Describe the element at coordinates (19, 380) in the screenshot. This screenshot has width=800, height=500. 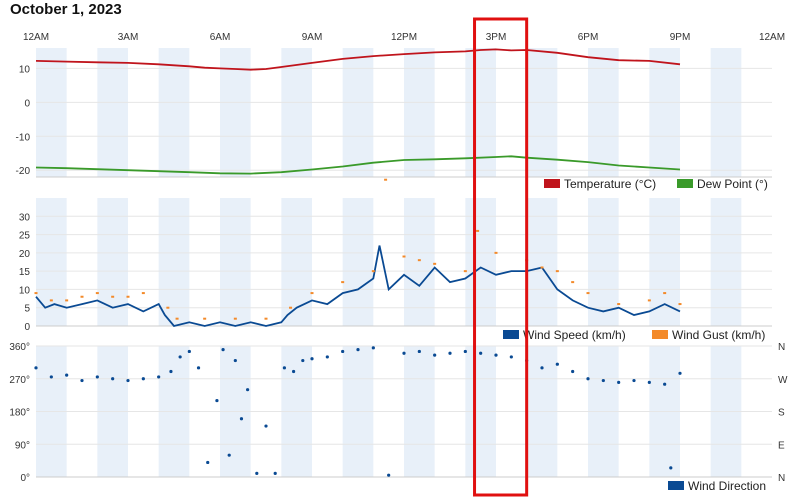
I see `y-tick-label: 270°` at that location.